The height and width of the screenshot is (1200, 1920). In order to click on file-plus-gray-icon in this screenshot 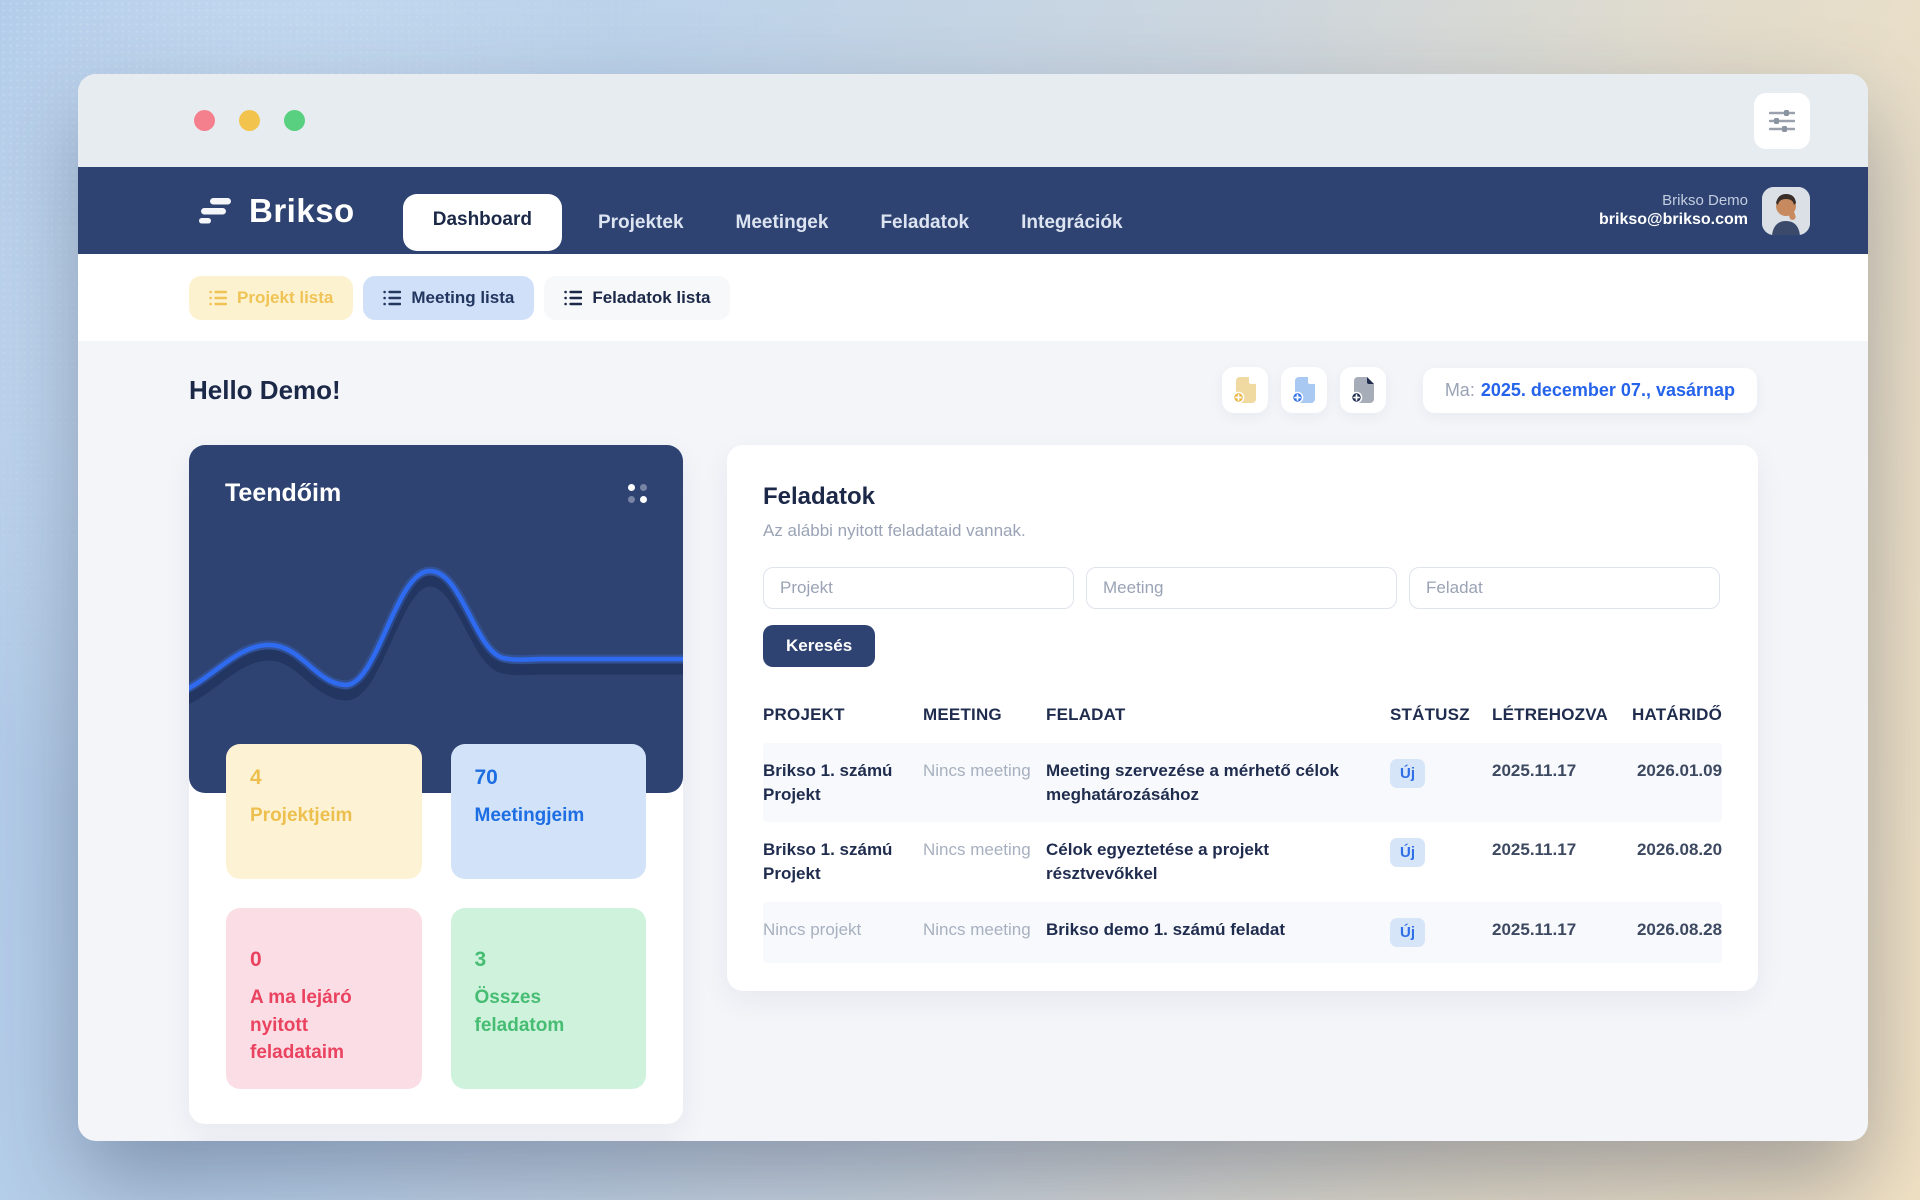, I will do `click(1362, 390)`.